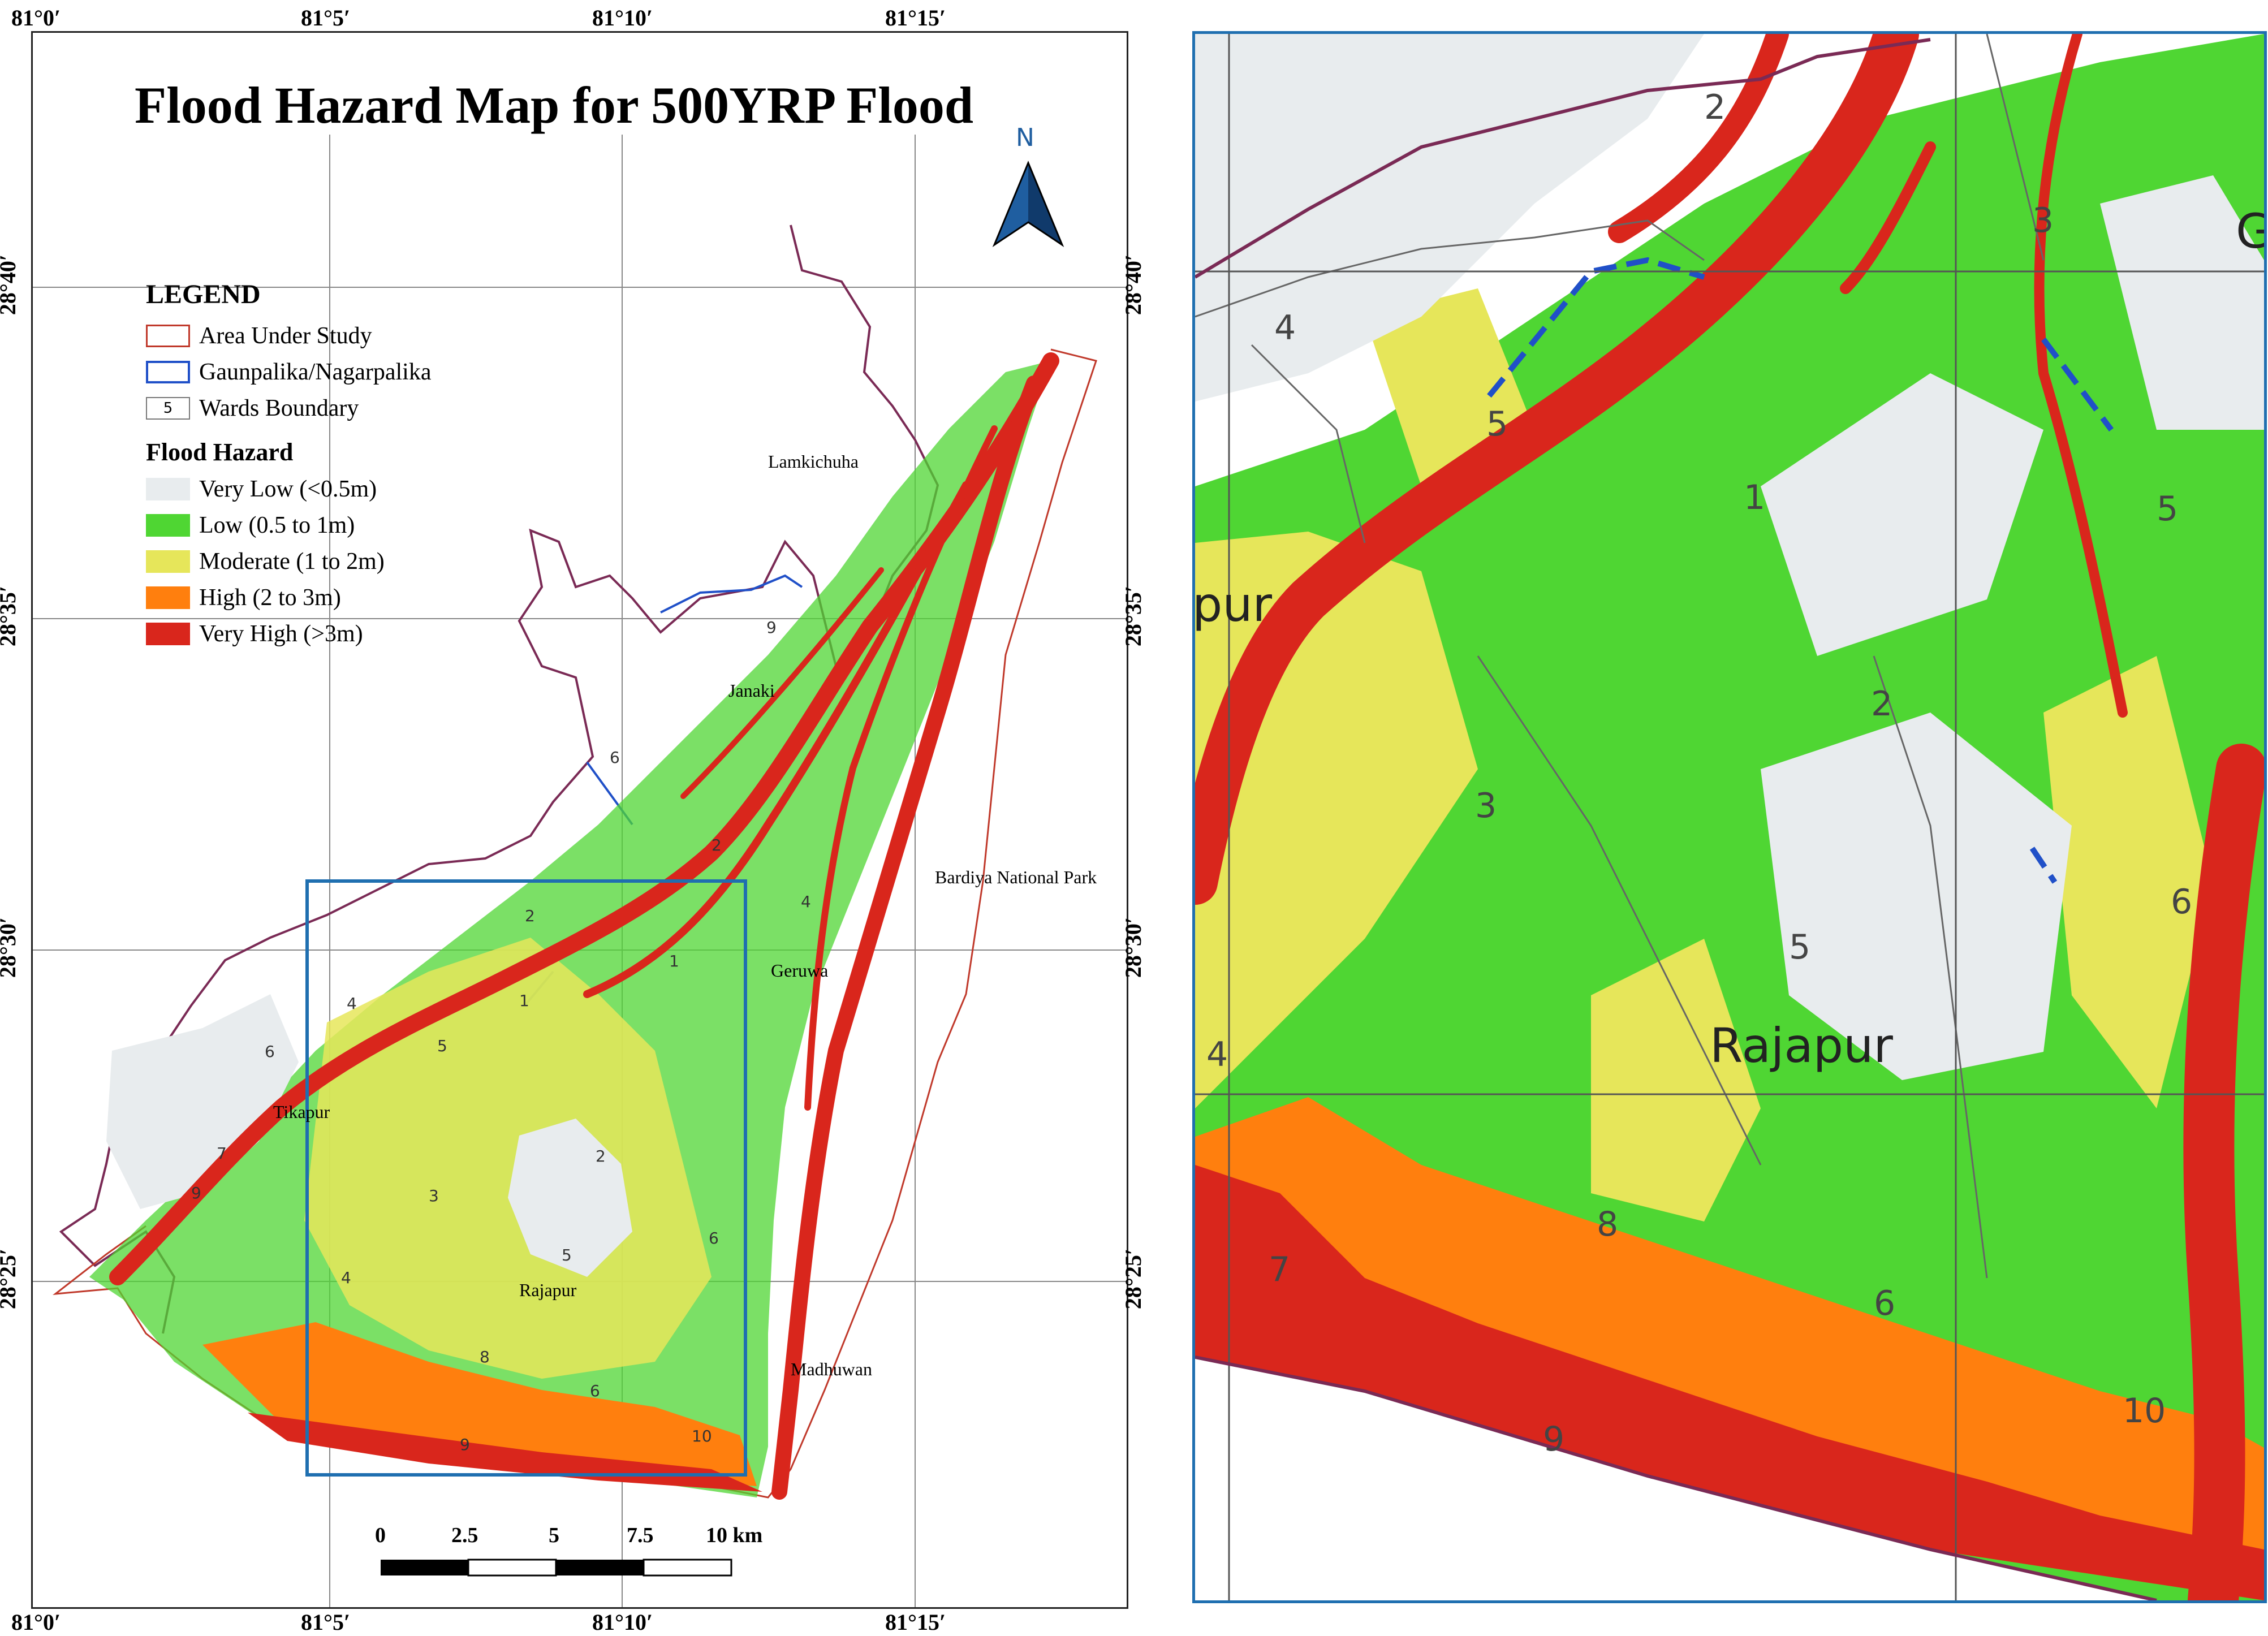  I want to click on legend-item-hazard: Very Low (<0.5m), so click(288, 489).